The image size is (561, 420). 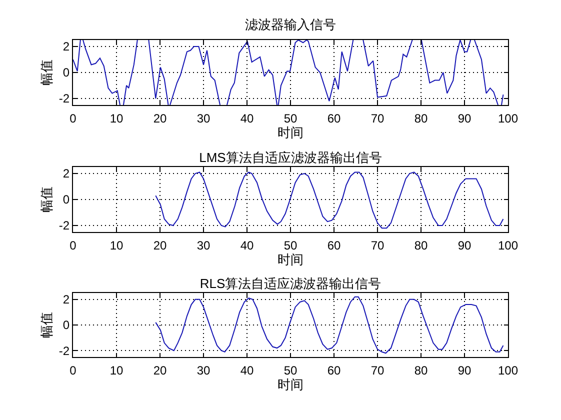 What do you see at coordinates (291, 283) in the screenshot?
I see `chart-title: RLS算法自适应滤波器输出信号` at bounding box center [291, 283].